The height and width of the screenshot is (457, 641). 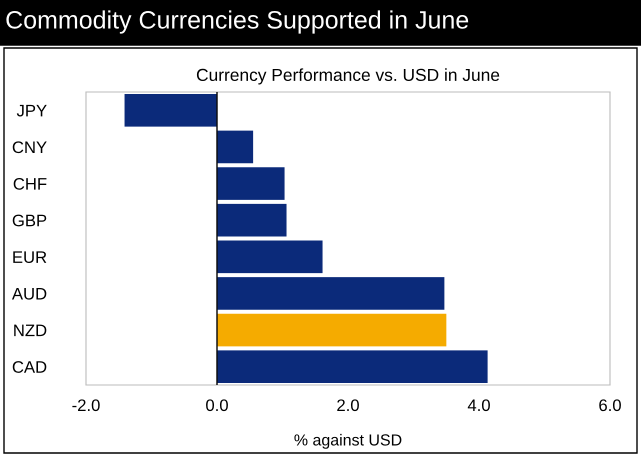 I want to click on y-tick-label: CAD, so click(x=29, y=367).